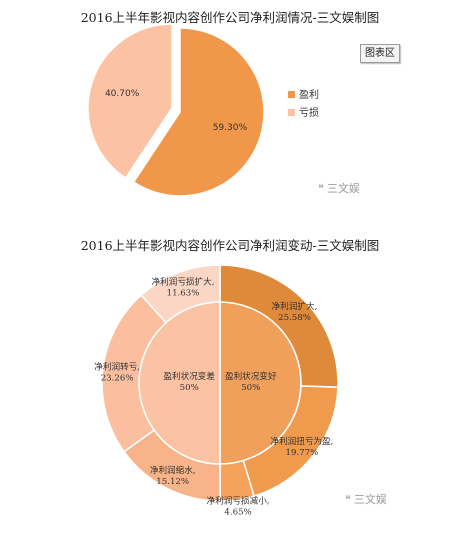 This screenshot has height=536, width=460. What do you see at coordinates (295, 311) in the screenshot?
I see `outer-segment-label: 净利润扩大, 25.58%` at bounding box center [295, 311].